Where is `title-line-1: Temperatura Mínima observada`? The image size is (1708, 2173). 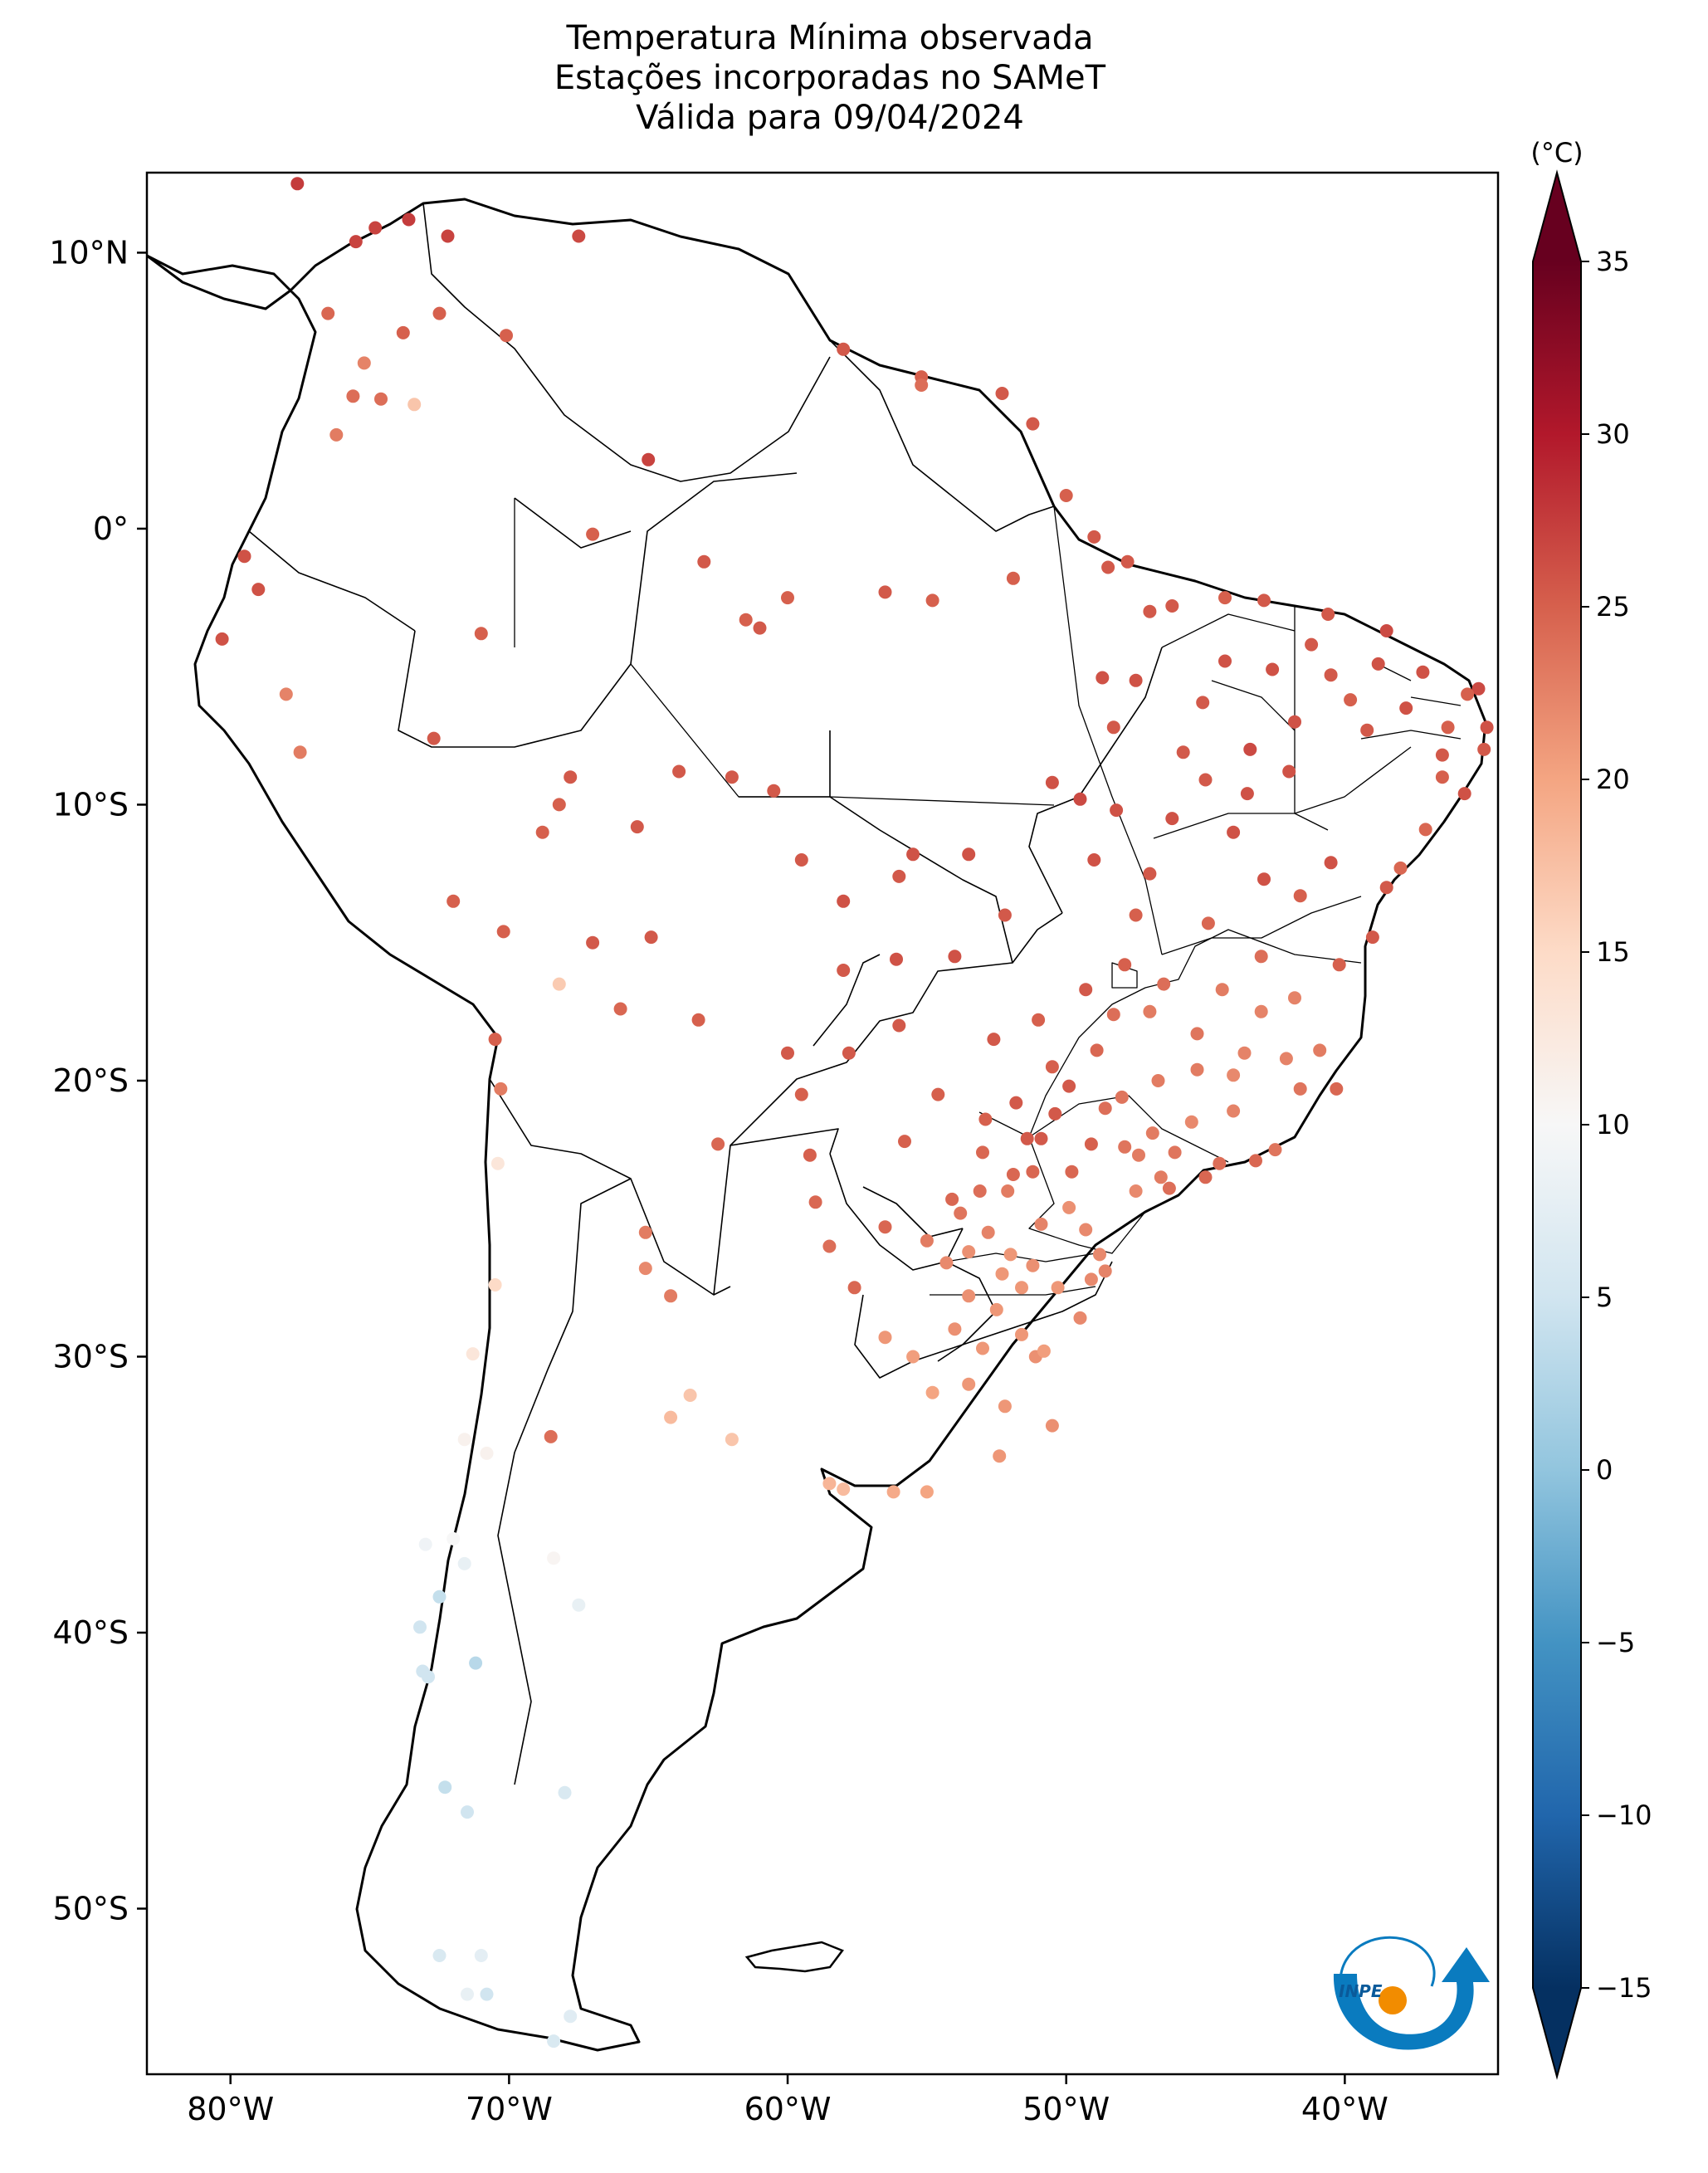
title-line-1: Temperatura Mínima observada is located at coordinates (830, 38).